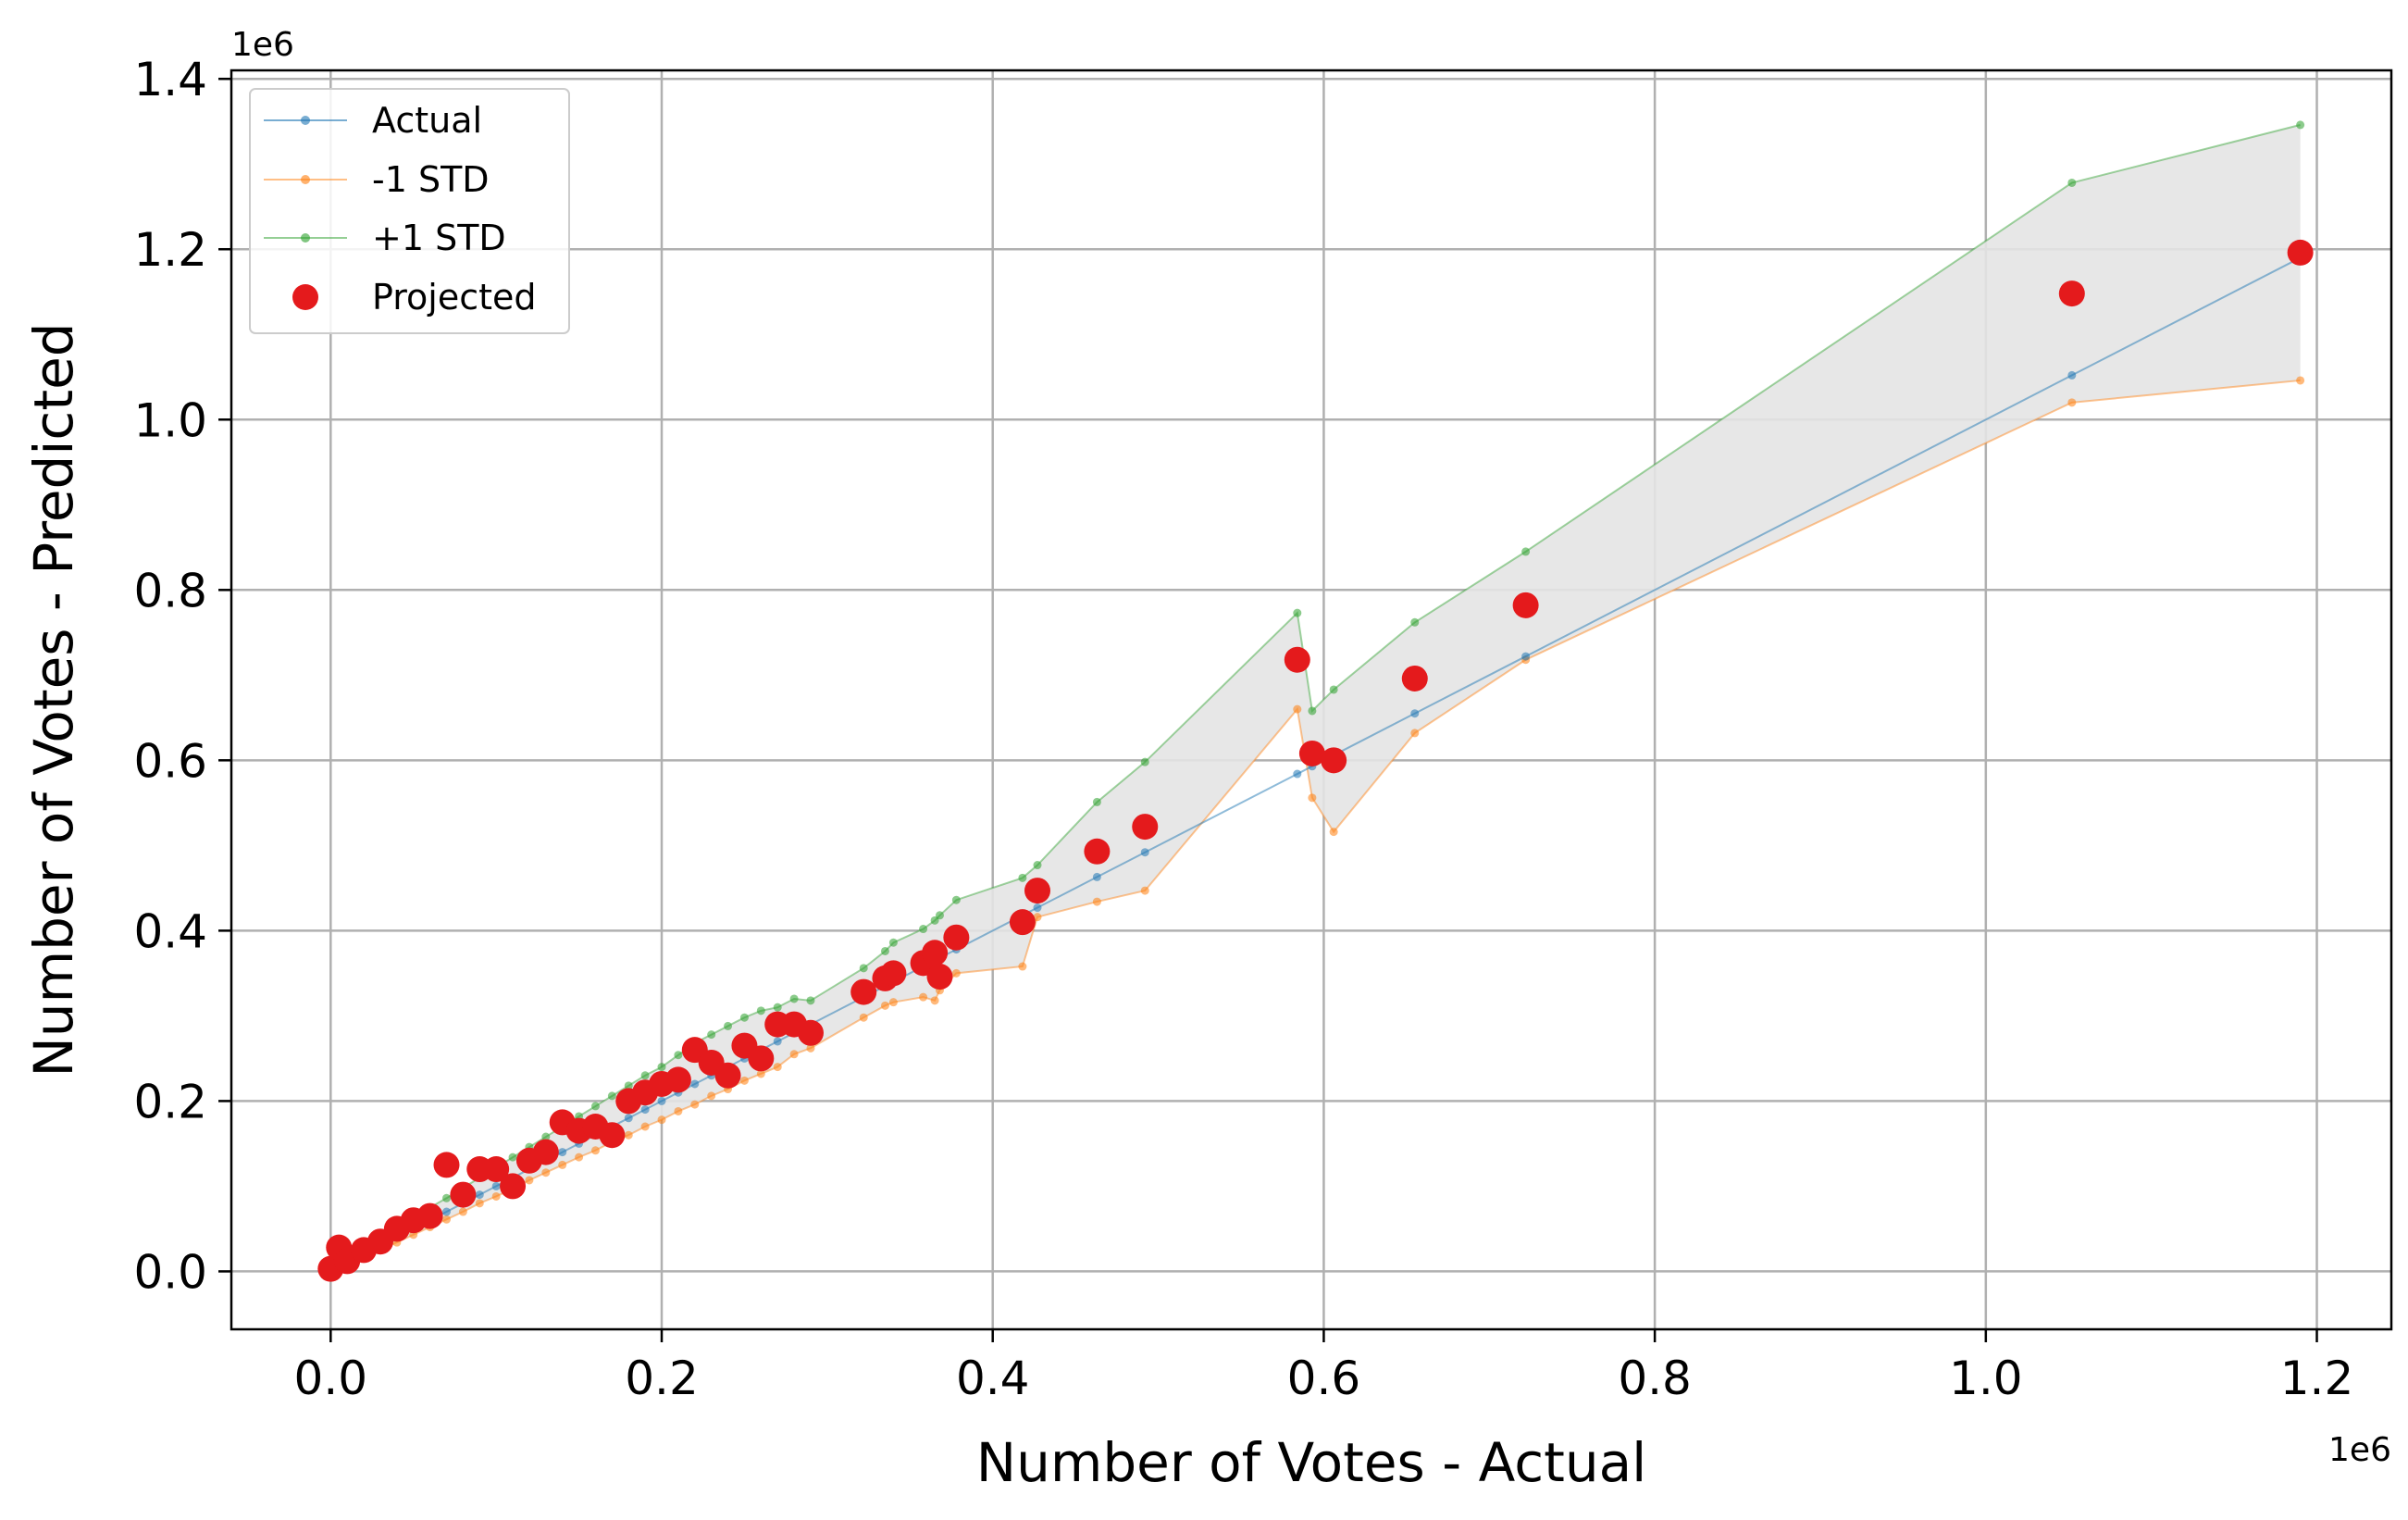  I want to click on legend-actual-marker, so click(305, 121).